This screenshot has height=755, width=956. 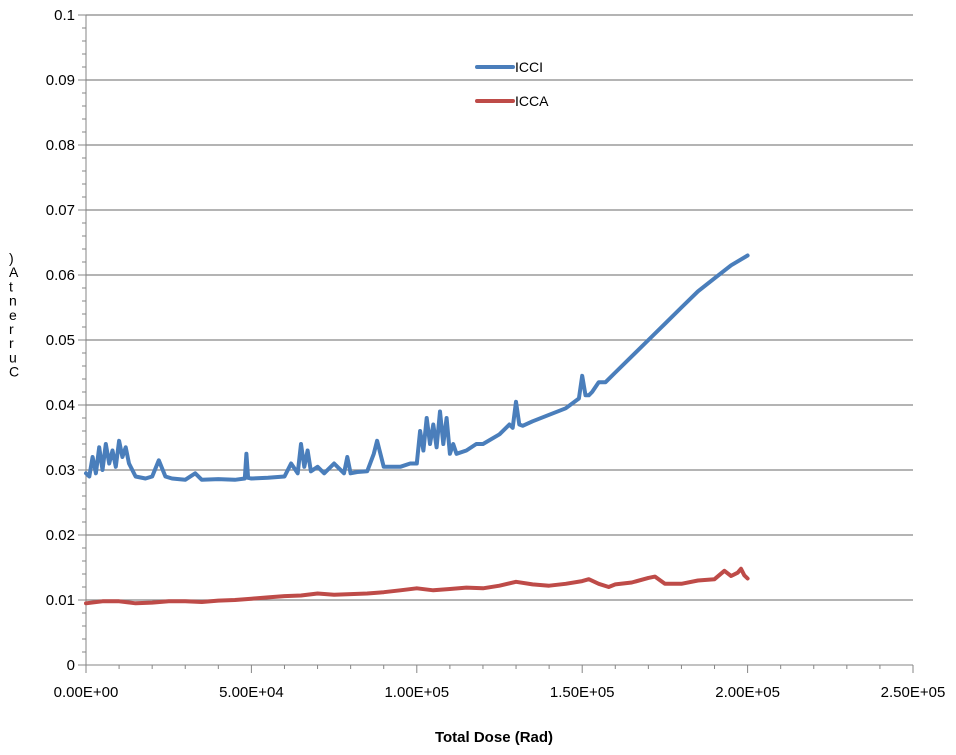 I want to click on y-tick-label: 0.09, so click(x=60, y=80).